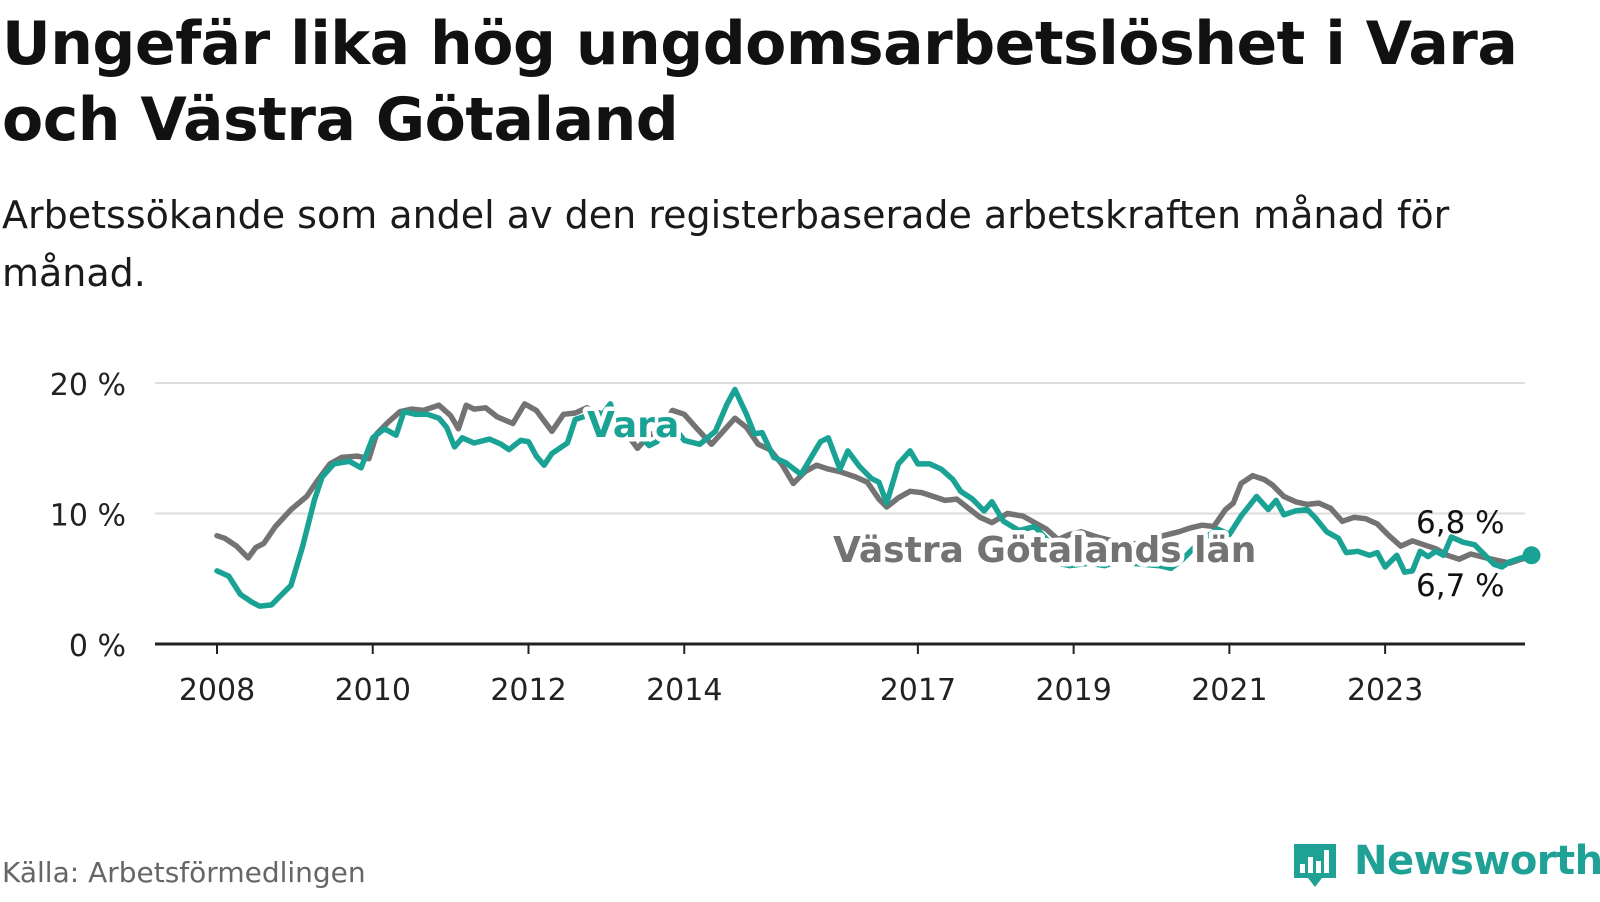 The height and width of the screenshot is (902, 1600). What do you see at coordinates (528, 690) in the screenshot?
I see `x-tick-label-2012: 2012` at bounding box center [528, 690].